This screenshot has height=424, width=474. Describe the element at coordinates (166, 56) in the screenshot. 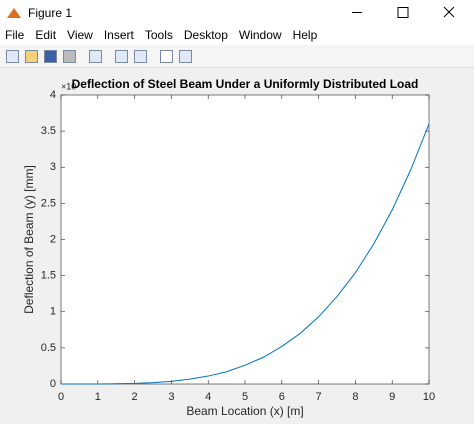

I see `pointer-icon` at that location.